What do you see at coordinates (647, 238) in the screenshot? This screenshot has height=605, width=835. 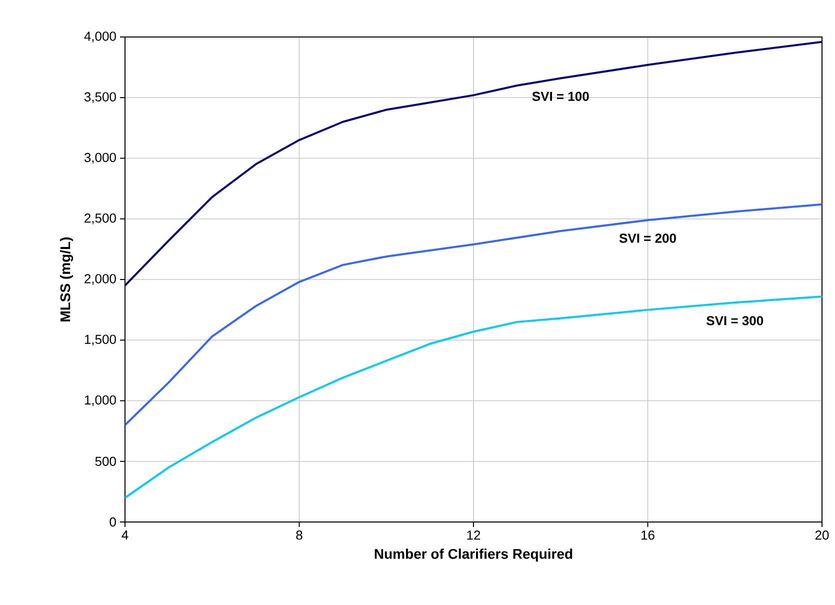 I see `series-label: SVI = 200` at bounding box center [647, 238].